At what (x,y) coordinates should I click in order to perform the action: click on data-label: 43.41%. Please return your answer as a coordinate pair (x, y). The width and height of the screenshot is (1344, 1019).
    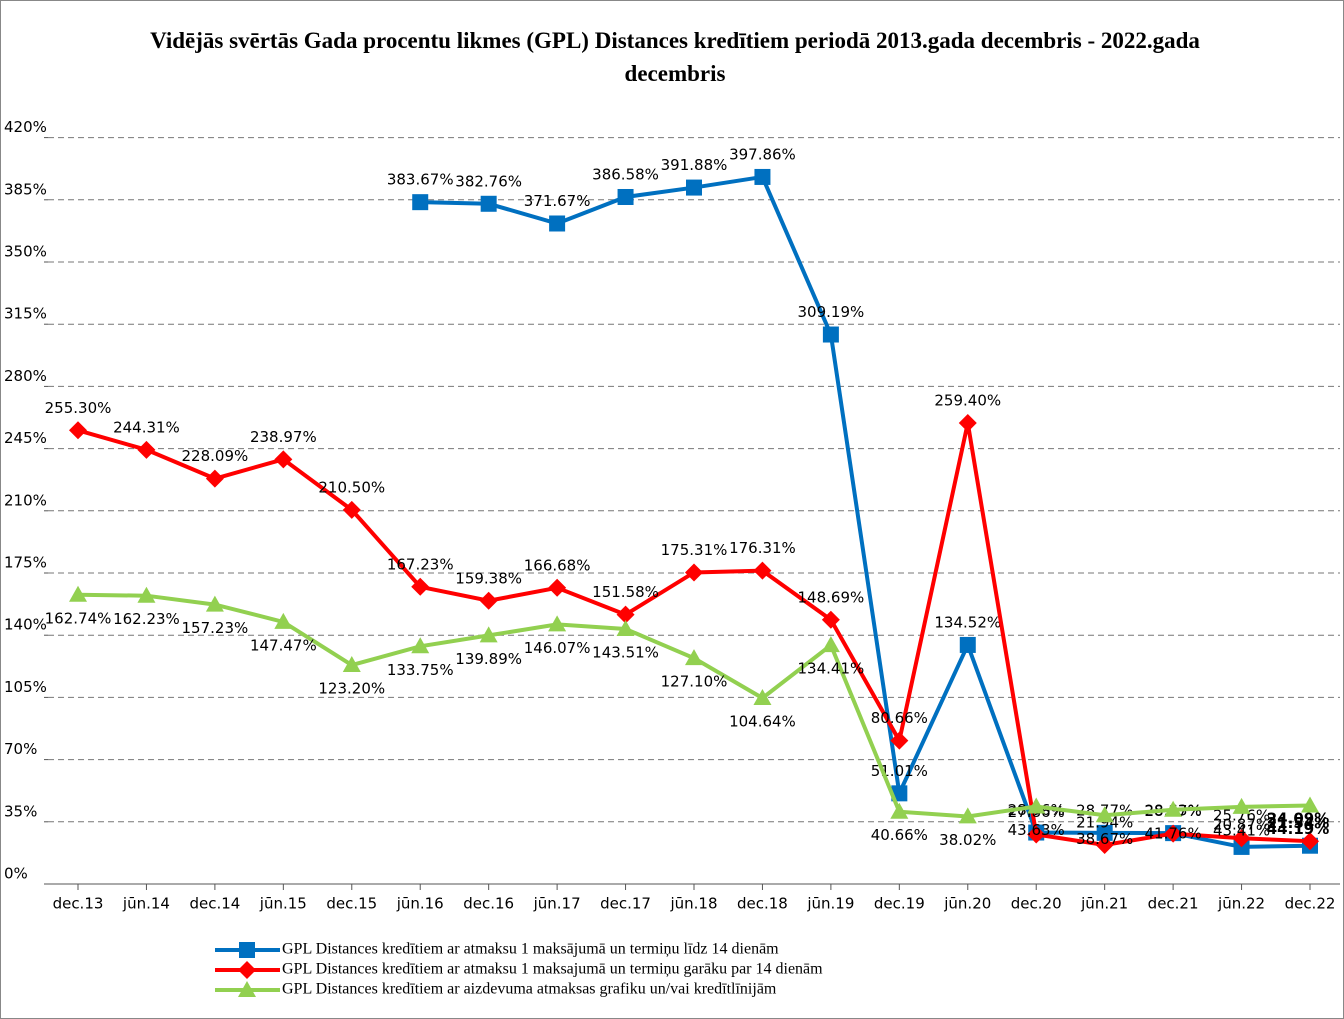
    Looking at the image, I should click on (1241, 830).